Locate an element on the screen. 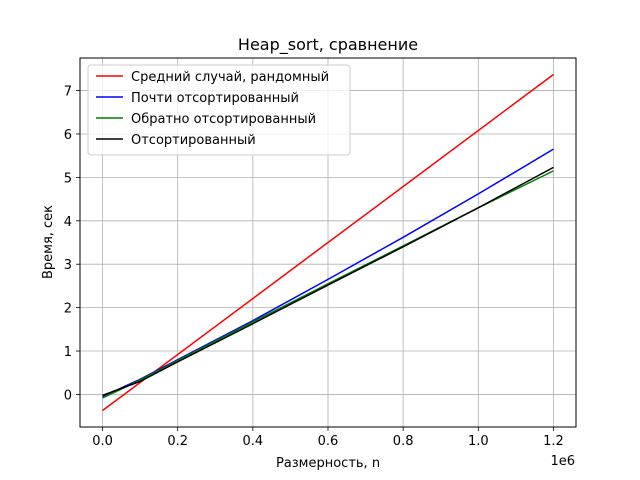  legend-box is located at coordinates (219, 110).